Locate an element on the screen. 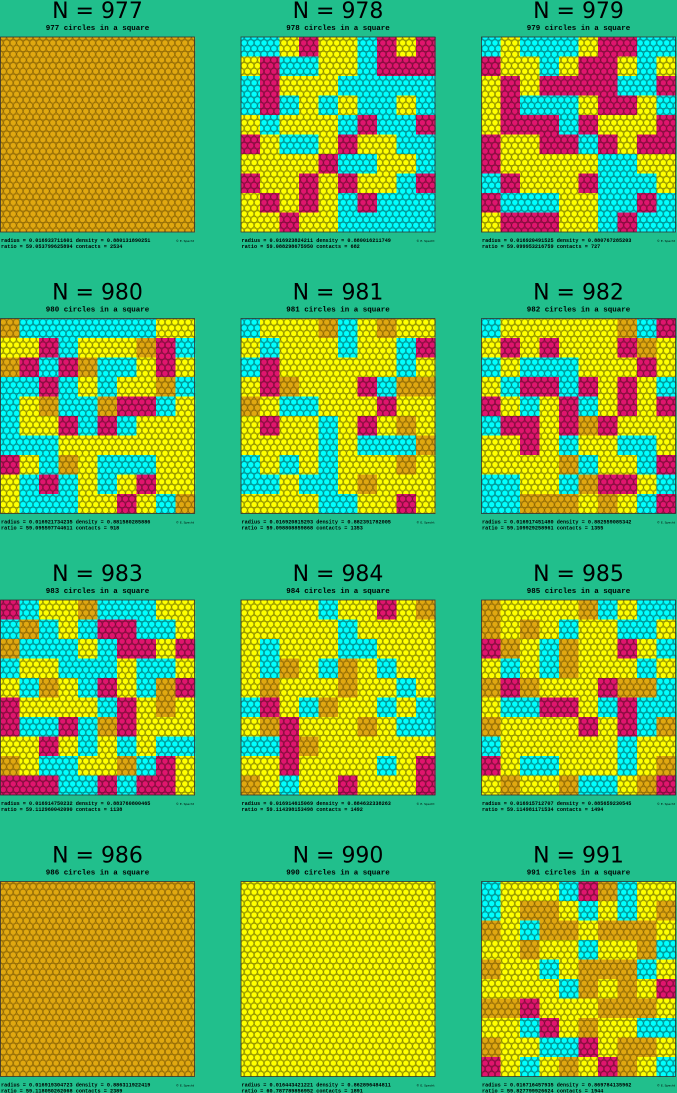 The height and width of the screenshot is (1093, 677). square-border is located at coordinates (338, 697).